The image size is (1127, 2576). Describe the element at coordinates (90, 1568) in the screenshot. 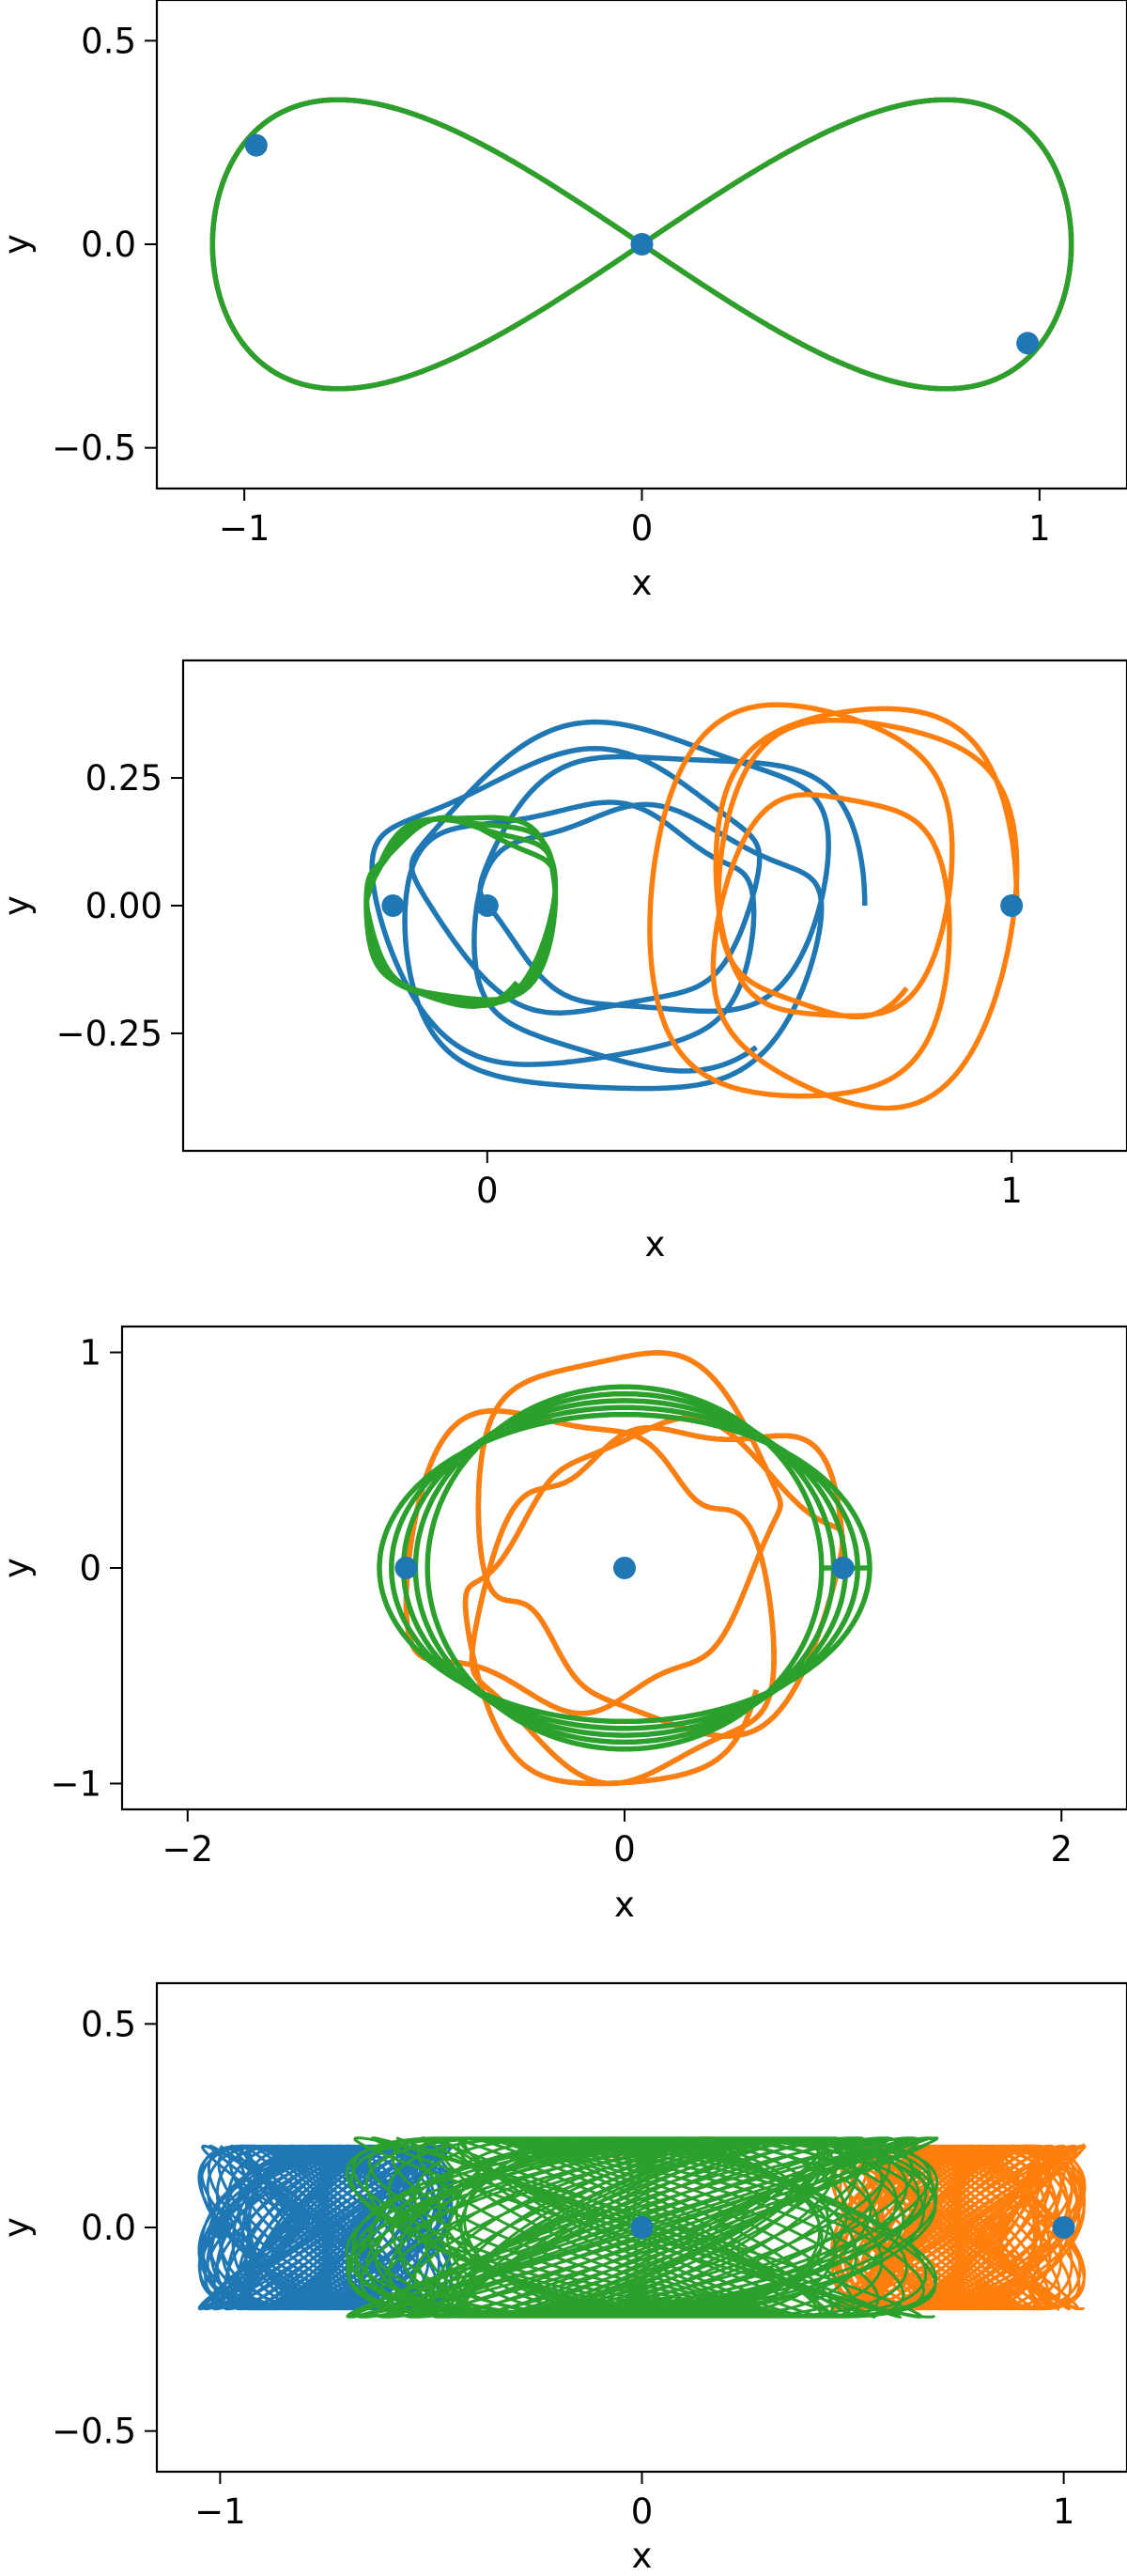

I see `y-tick-label: 0` at that location.